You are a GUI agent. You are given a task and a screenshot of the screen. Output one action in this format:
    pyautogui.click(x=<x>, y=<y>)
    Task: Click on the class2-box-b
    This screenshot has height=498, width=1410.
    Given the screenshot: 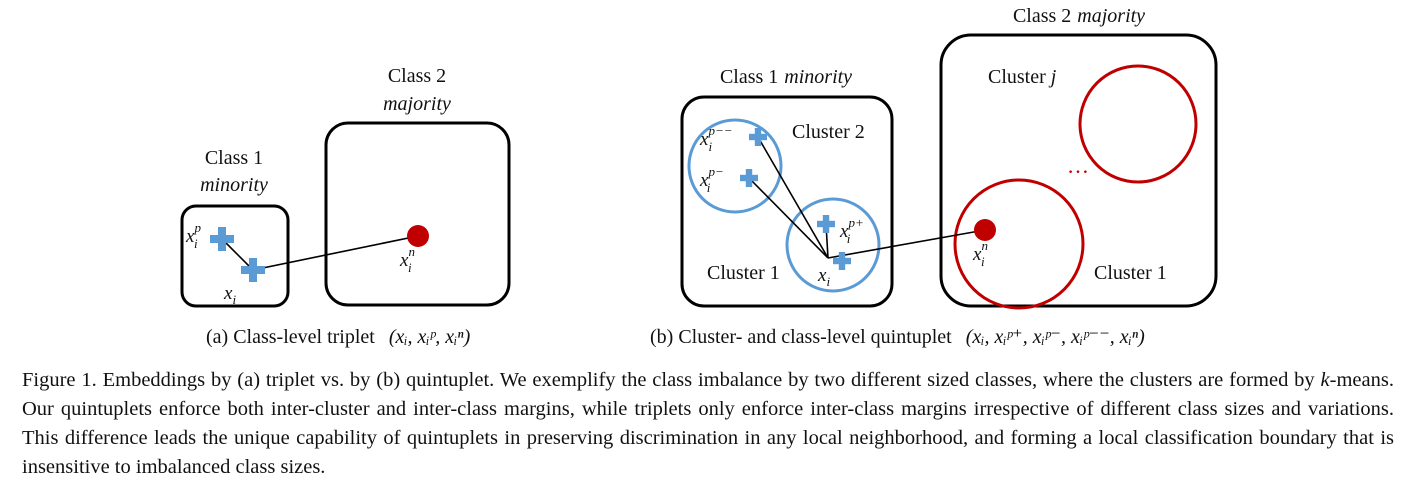 What is the action you would take?
    pyautogui.click(x=1078, y=170)
    